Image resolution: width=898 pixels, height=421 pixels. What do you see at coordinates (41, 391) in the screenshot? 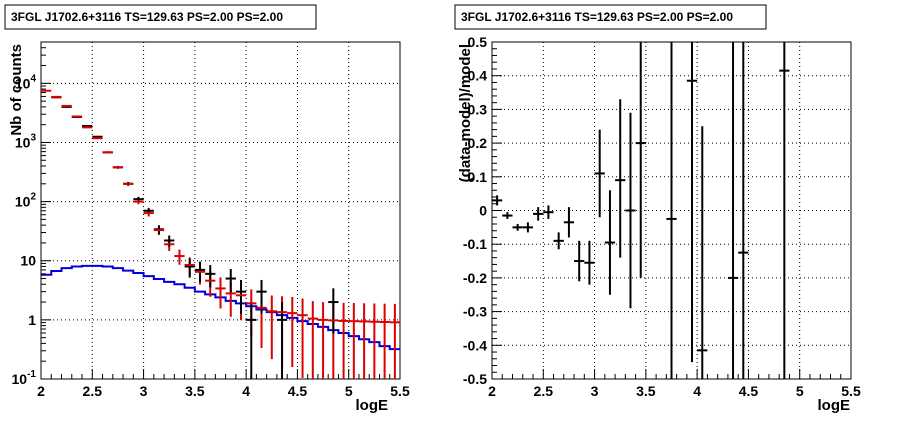
I see `left-x-tick-label: 2` at bounding box center [41, 391].